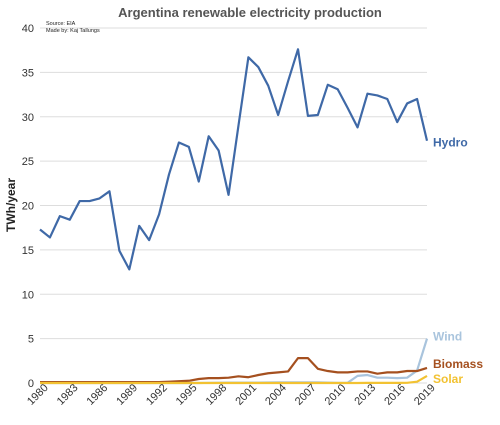 The width and height of the screenshot is (500, 425). Describe the element at coordinates (306, 395) in the screenshot. I see `x-tick-label: 2007` at that location.